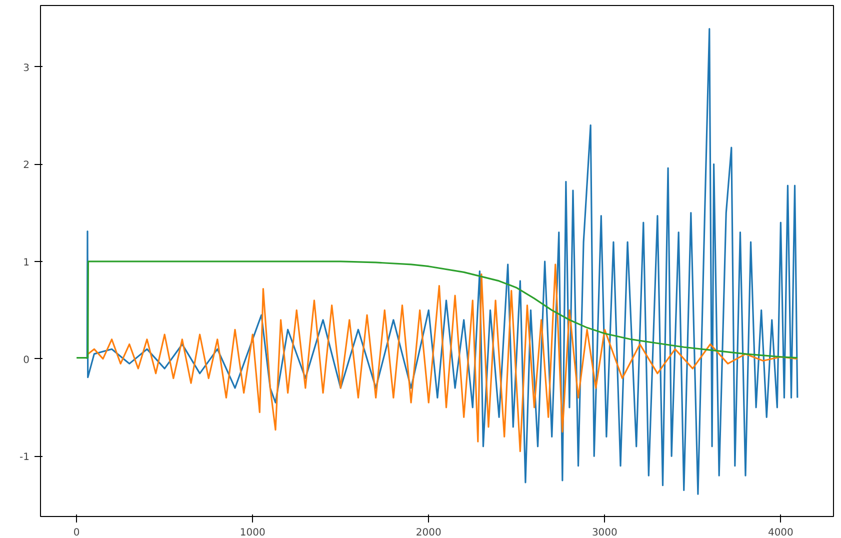 This screenshot has height=538, width=841. Describe the element at coordinates (605, 533) in the screenshot. I see `x-tick-label: 3000` at that location.